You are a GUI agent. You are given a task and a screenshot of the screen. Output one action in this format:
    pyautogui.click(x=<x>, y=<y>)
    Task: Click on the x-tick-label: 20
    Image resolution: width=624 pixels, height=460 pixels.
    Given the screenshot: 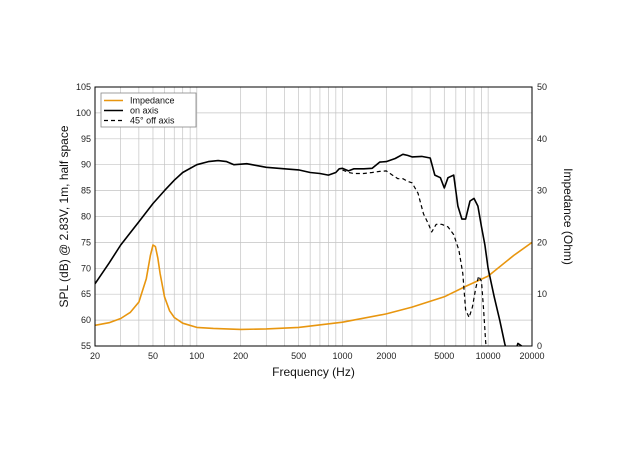 What is the action you would take?
    pyautogui.click(x=95, y=356)
    